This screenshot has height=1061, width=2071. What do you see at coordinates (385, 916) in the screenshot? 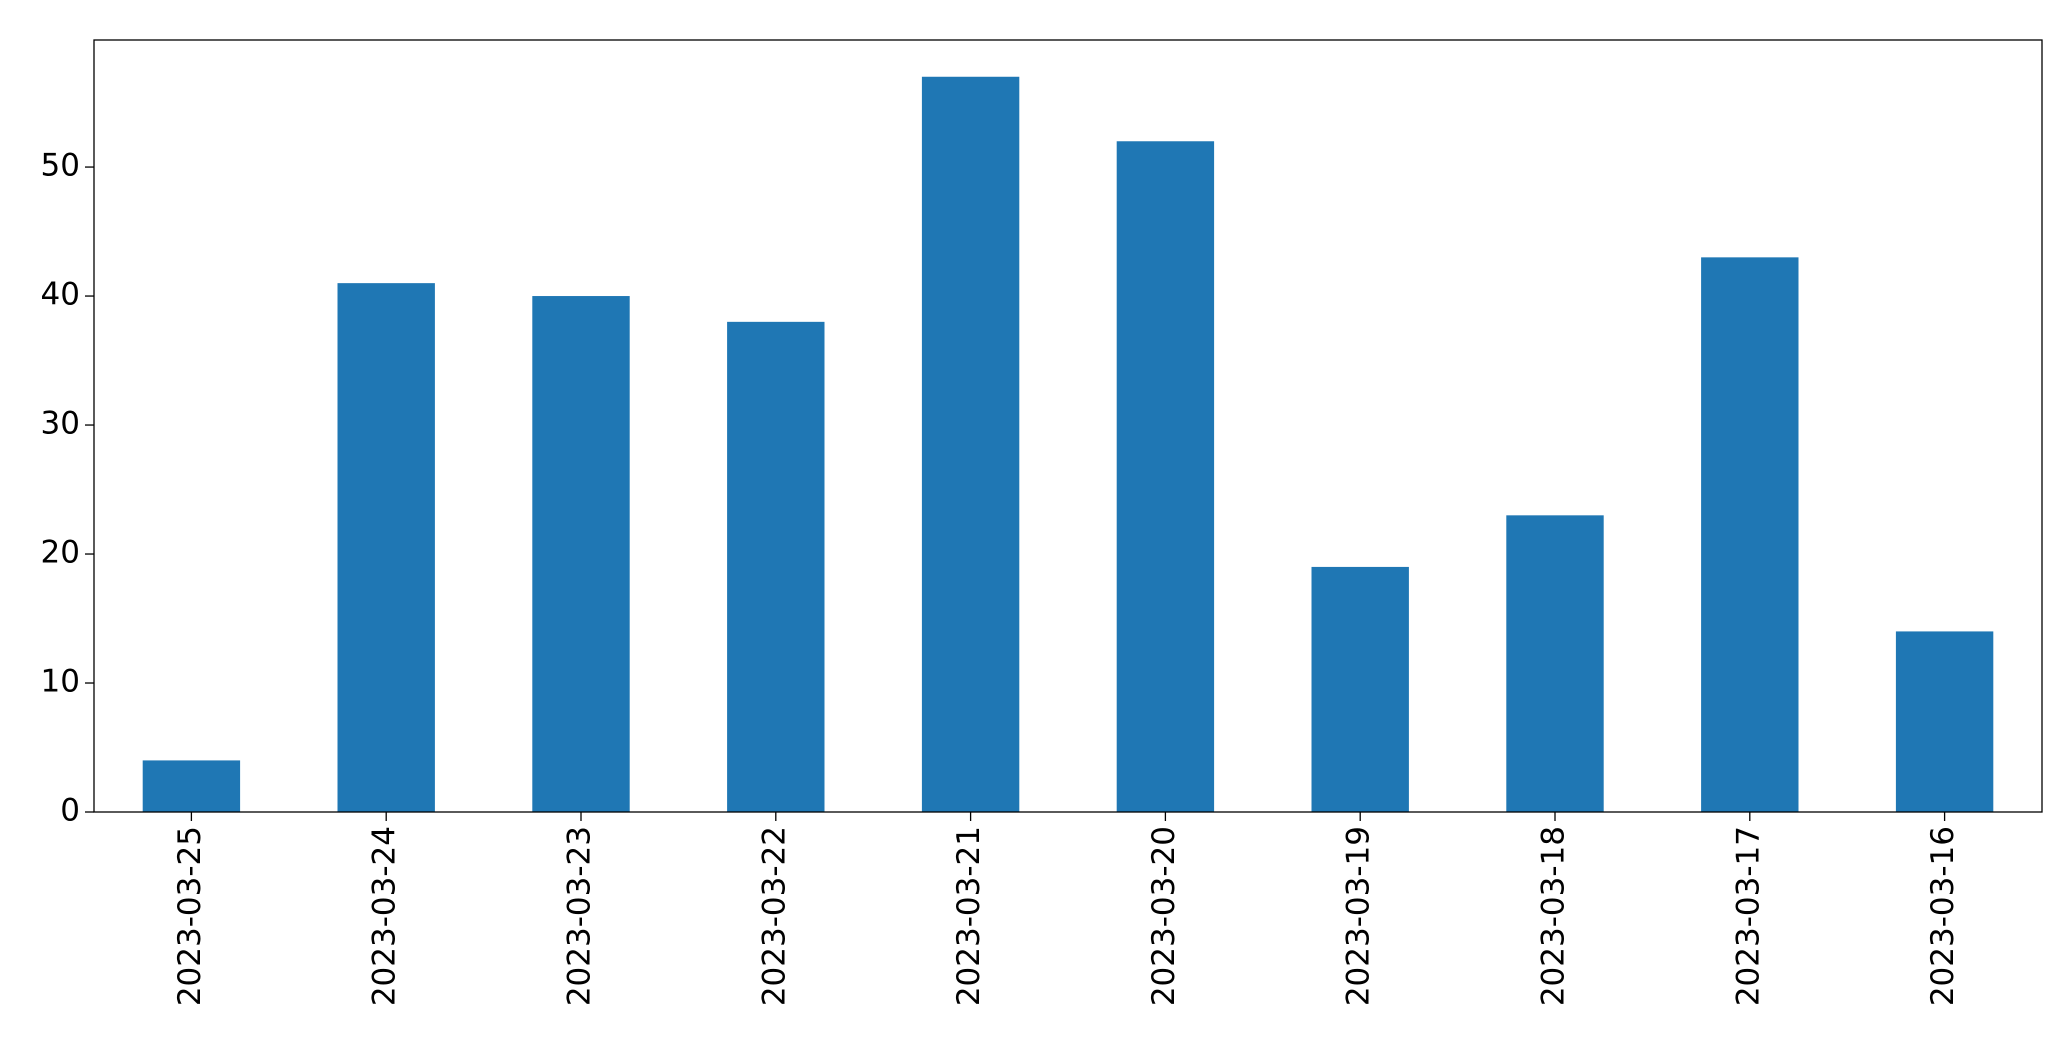
I see `x-tick-label: 2023-03-24` at bounding box center [385, 916].